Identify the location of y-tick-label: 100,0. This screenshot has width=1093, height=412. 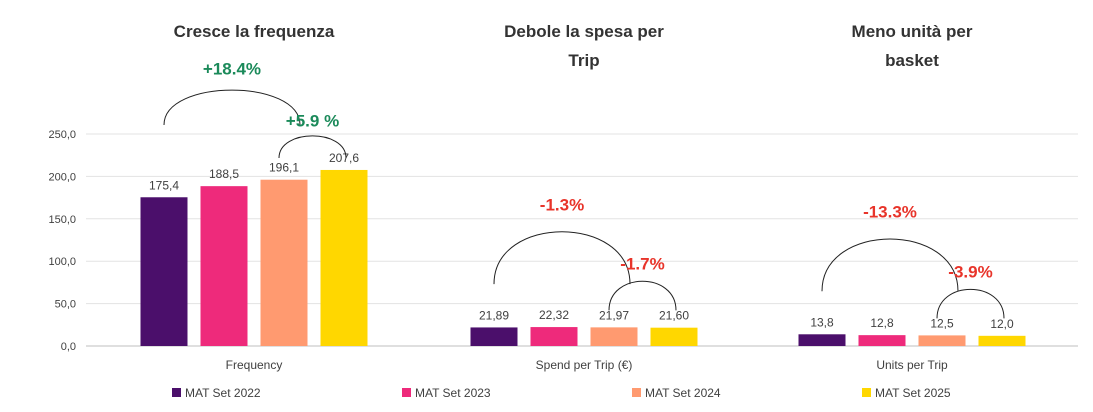
(62, 262).